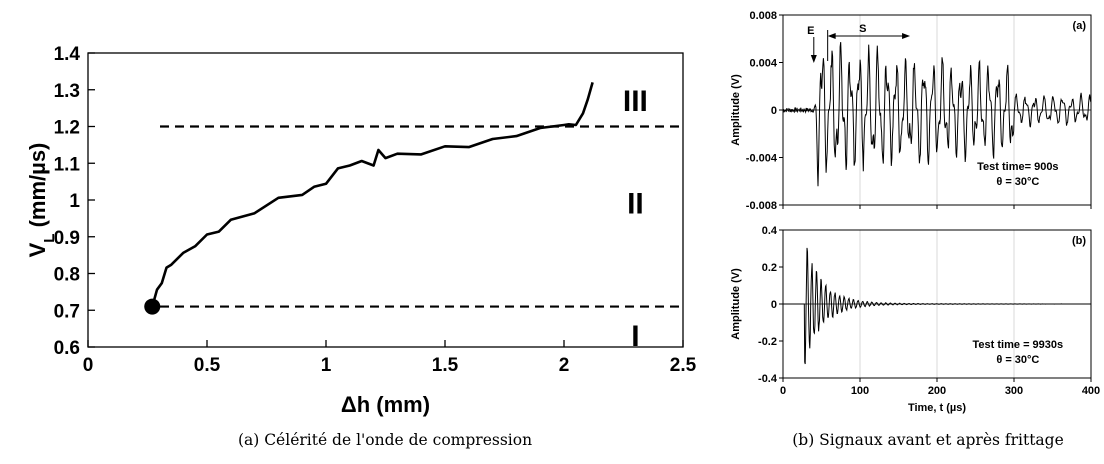  Describe the element at coordinates (207, 365) in the screenshot. I see `velocity-x-tick-label: 0.5` at that location.